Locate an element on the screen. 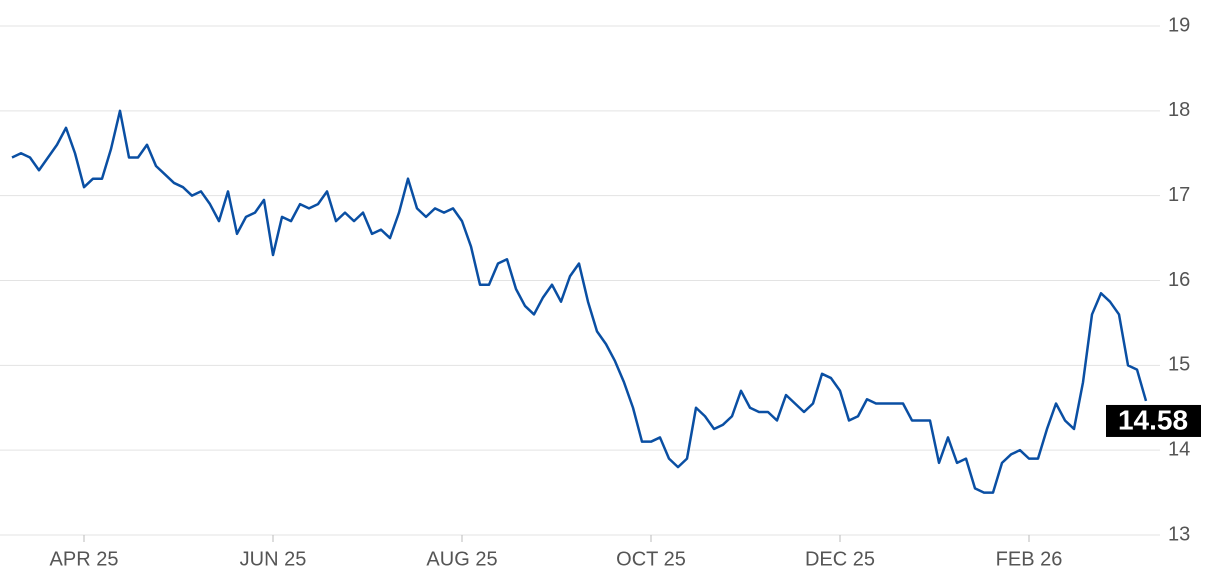 This screenshot has height=578, width=1205. x-tick-label: OCT 25 is located at coordinates (651, 559).